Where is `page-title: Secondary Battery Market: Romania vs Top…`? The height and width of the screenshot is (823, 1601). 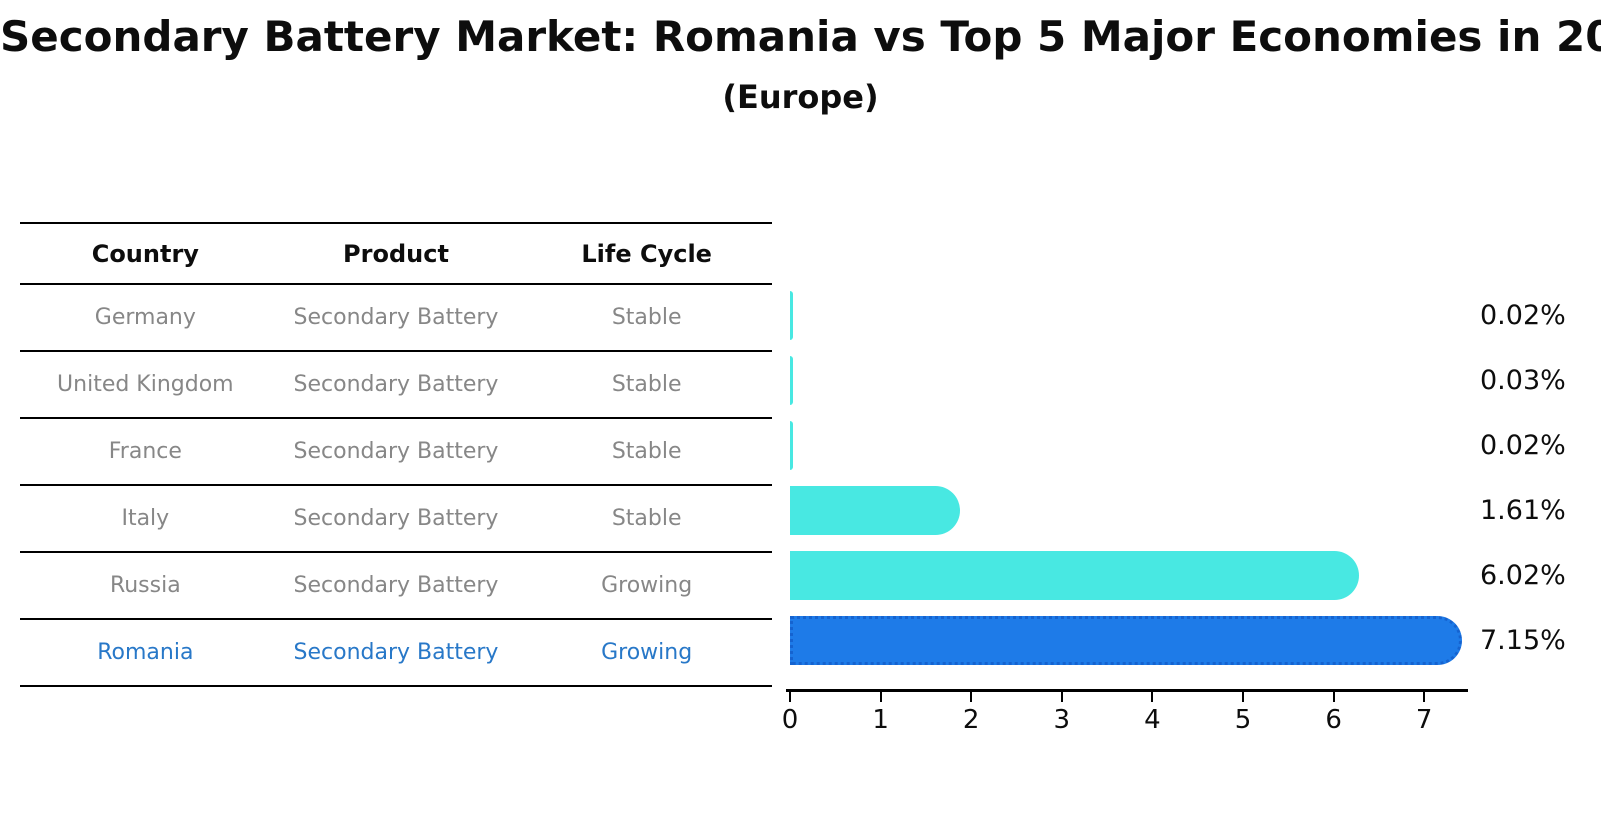 page-title: Secondary Battery Market: Romania vs Top… is located at coordinates (800, 36).